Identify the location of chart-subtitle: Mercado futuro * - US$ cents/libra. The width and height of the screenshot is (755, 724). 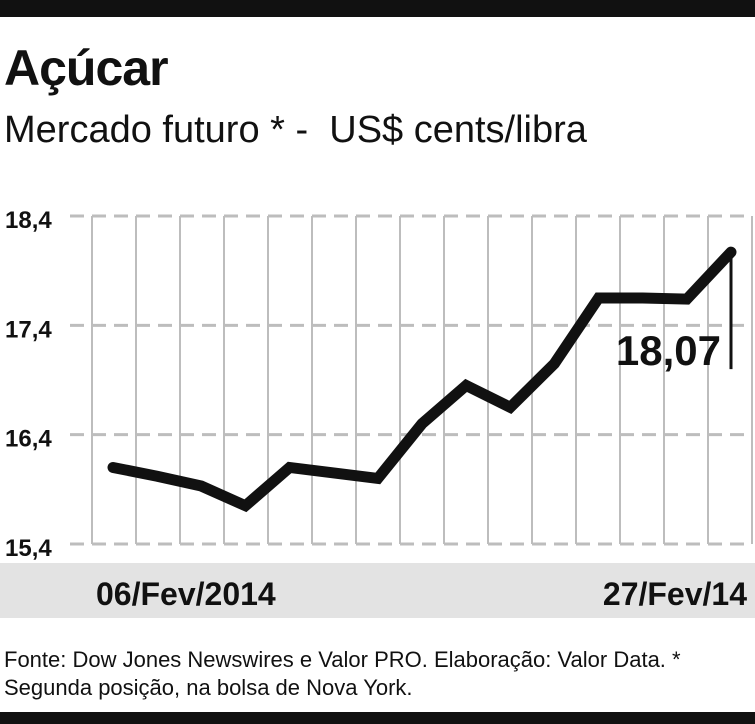
(295, 130).